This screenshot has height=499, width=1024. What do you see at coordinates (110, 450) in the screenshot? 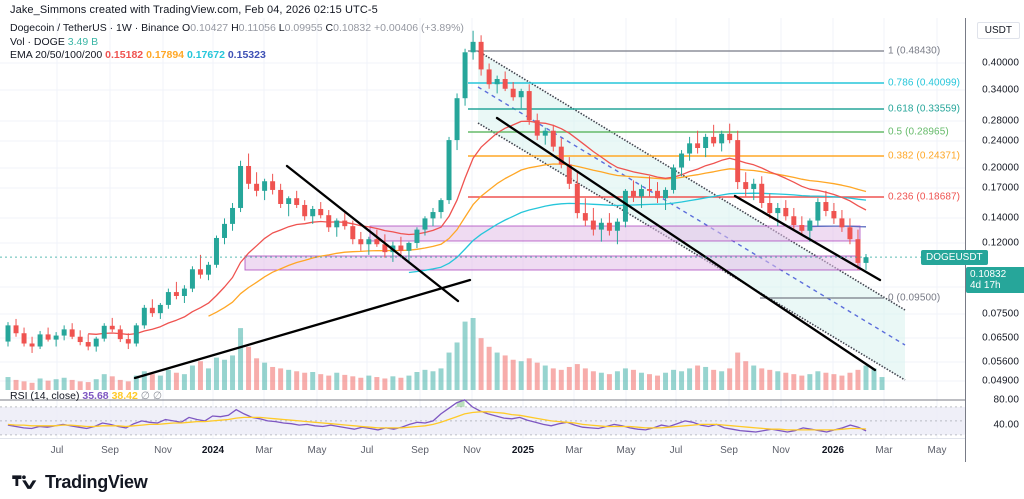
I see `time-tick-1: Sep` at bounding box center [110, 450].